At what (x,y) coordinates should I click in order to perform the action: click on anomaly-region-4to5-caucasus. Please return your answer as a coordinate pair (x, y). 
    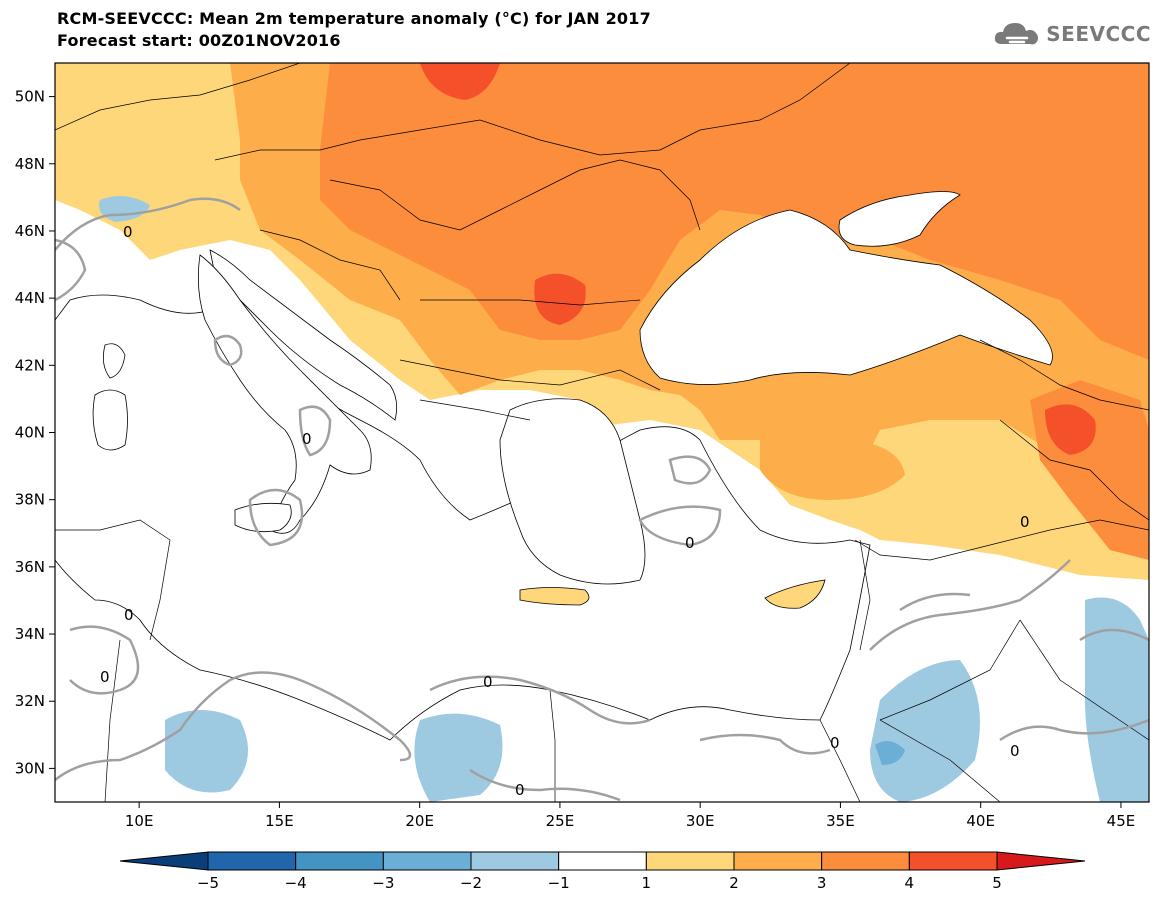
    Looking at the image, I should click on (1070, 429).